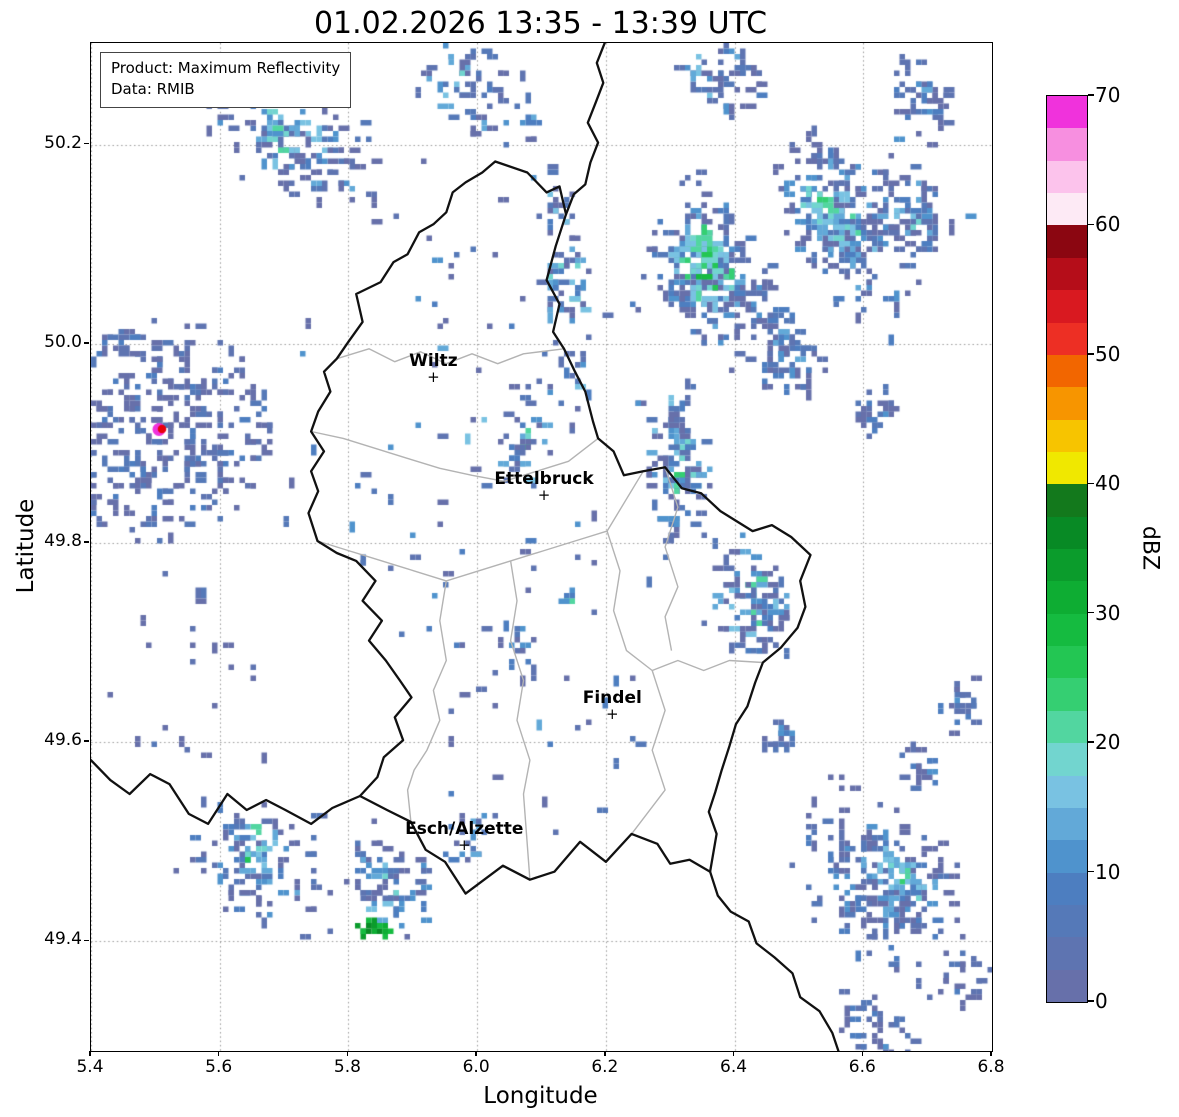 This screenshot has height=1117, width=1179. Describe the element at coordinates (1108, 742) in the screenshot. I see `colorbar-tick-label: 20` at that location.